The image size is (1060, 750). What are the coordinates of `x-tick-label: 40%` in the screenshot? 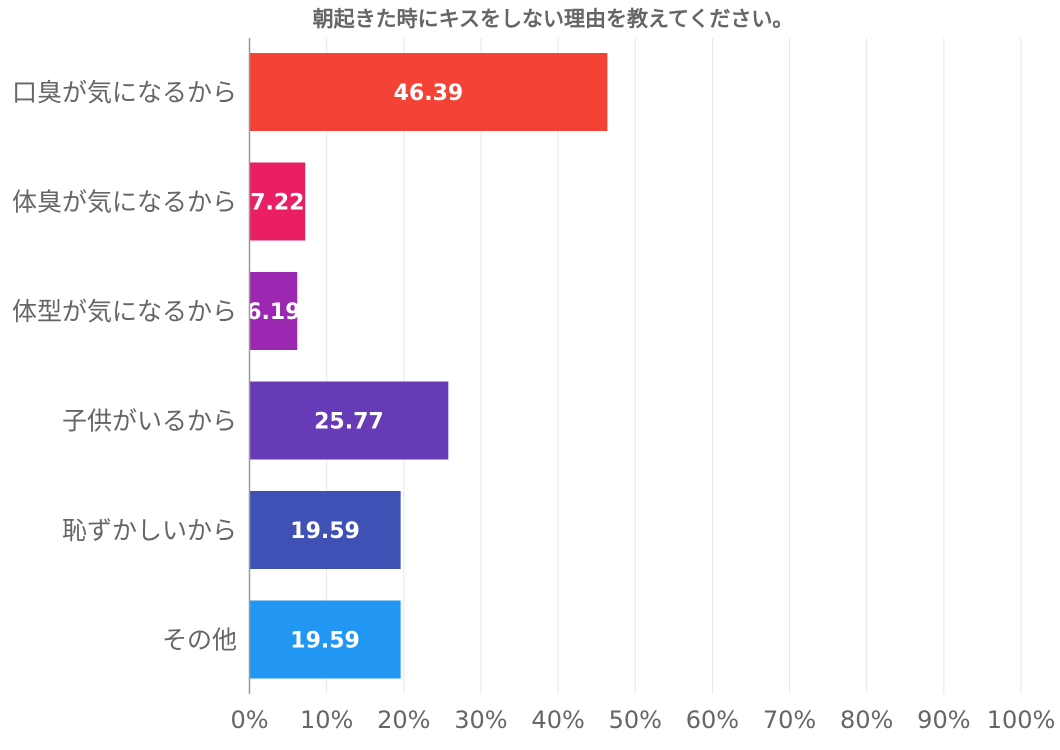 It's located at (557, 720).